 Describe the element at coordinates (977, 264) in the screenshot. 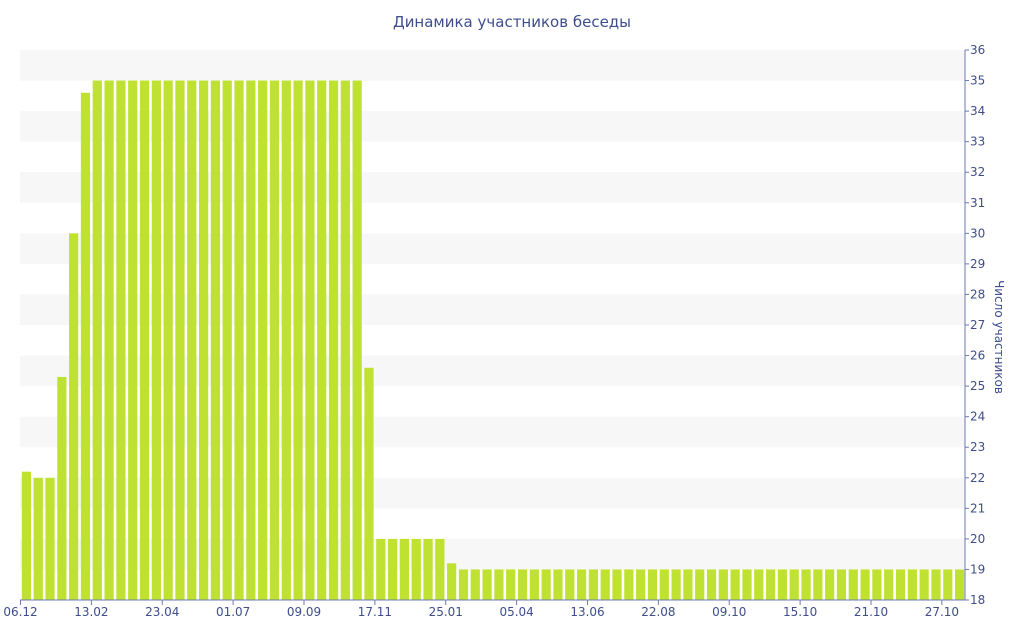

I see `y-tick-label: 29` at that location.